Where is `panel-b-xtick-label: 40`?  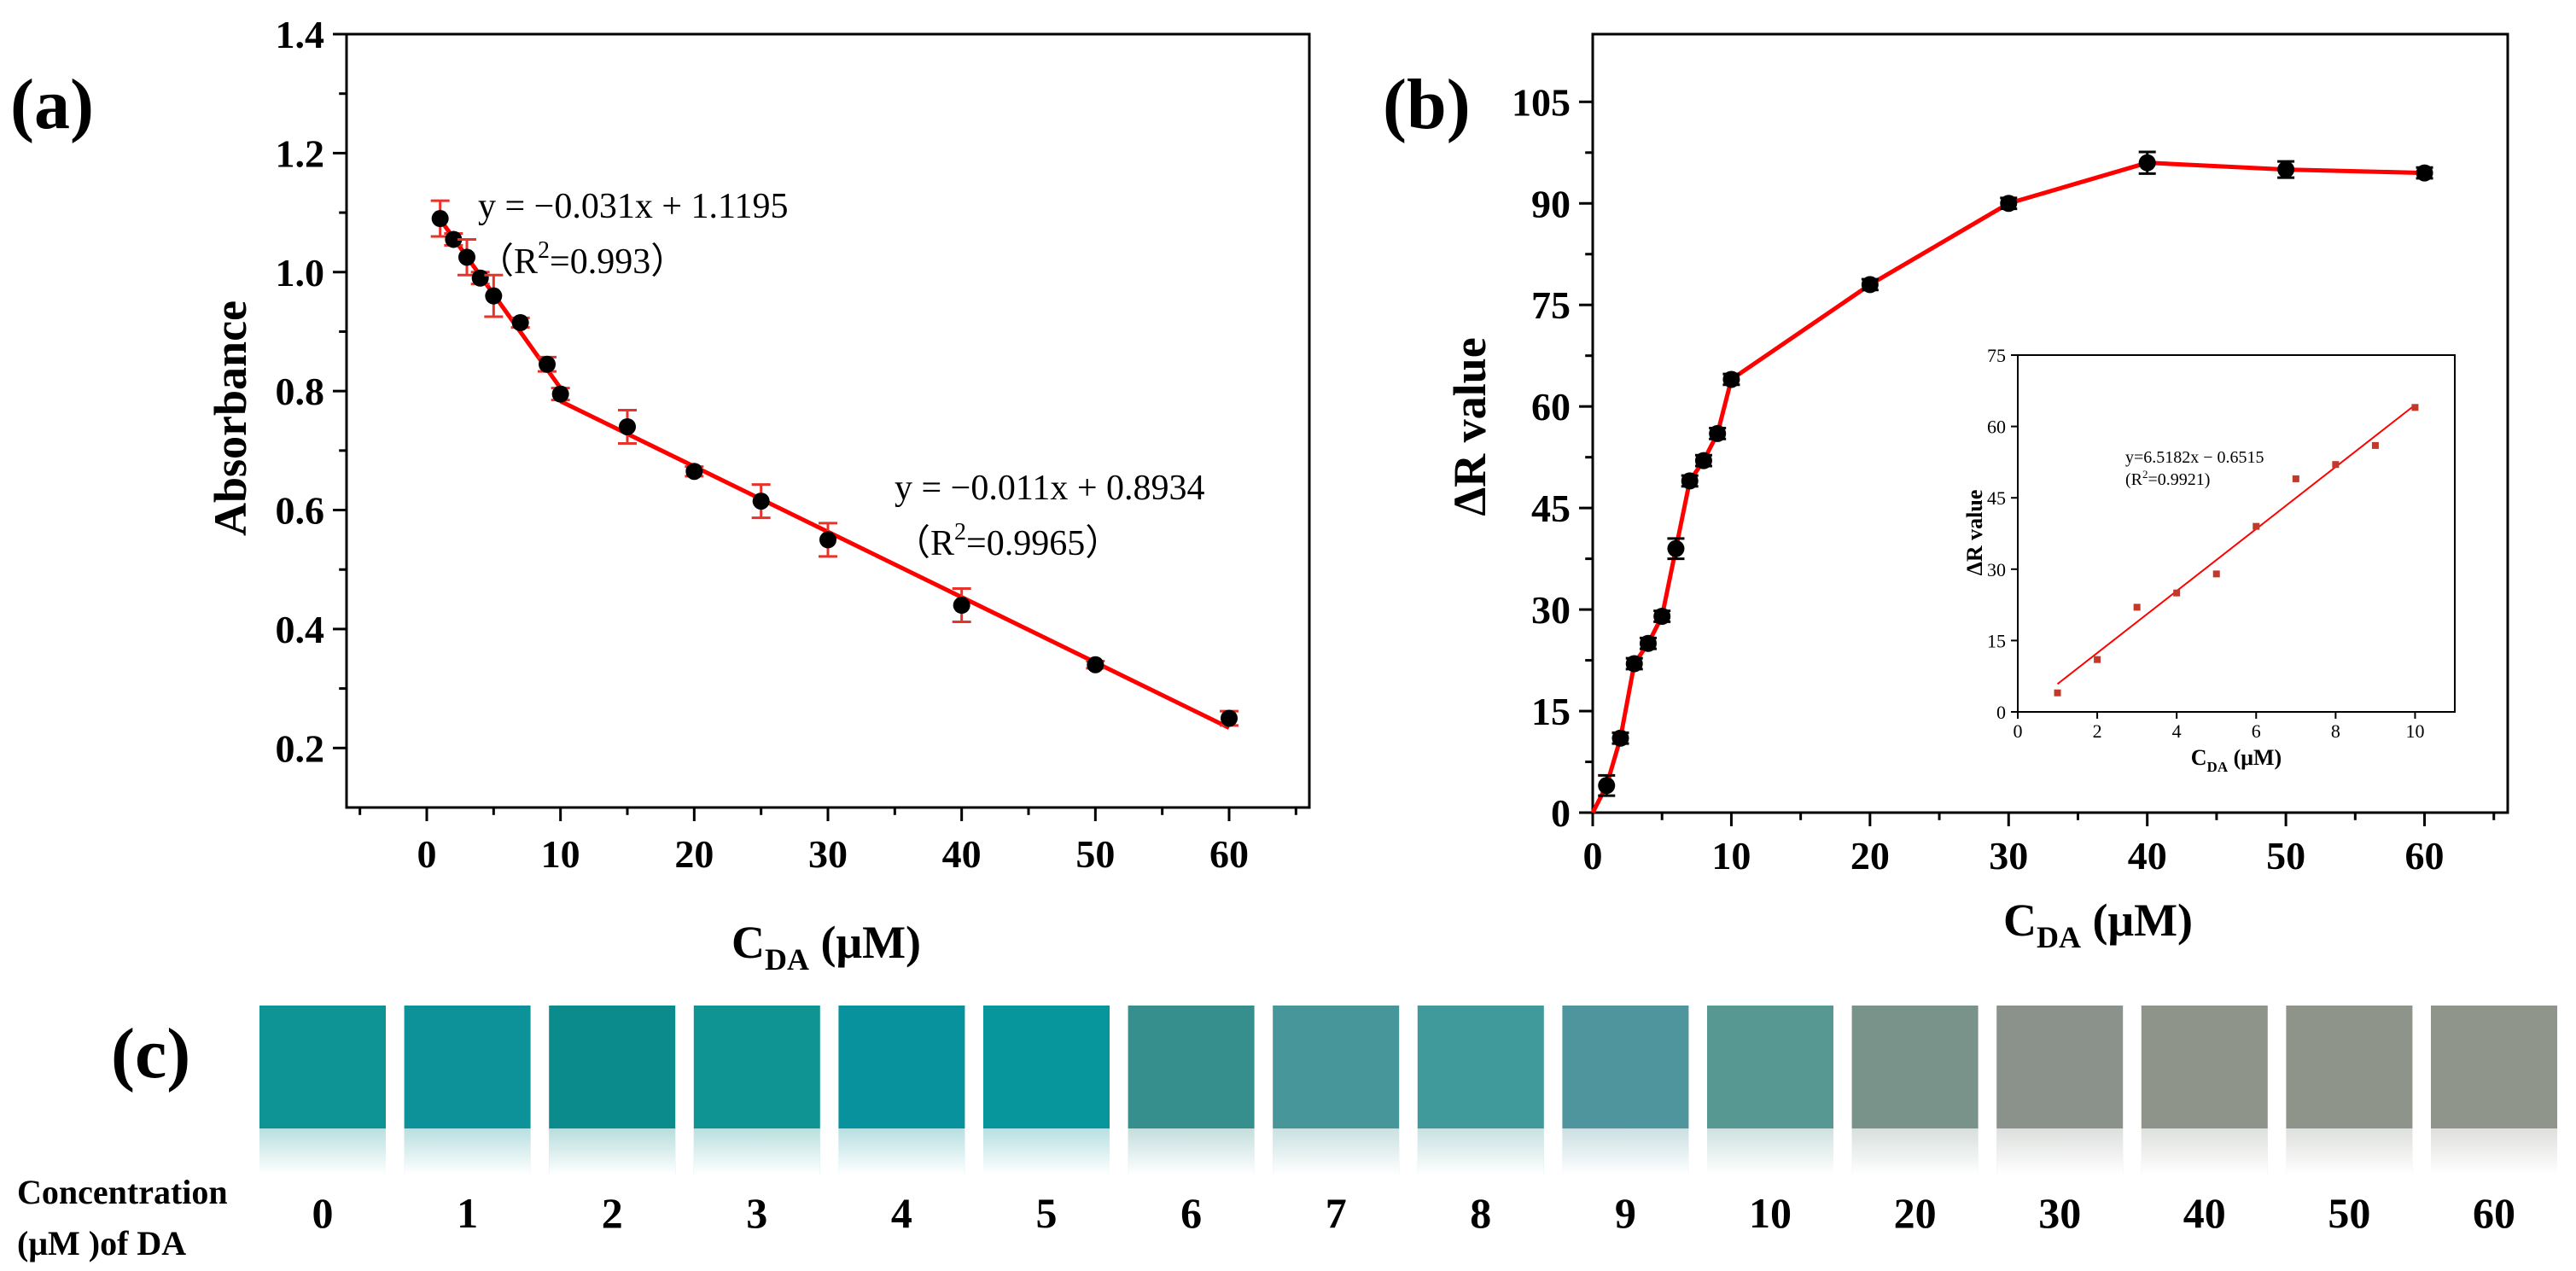 panel-b-xtick-label: 40 is located at coordinates (2147, 856).